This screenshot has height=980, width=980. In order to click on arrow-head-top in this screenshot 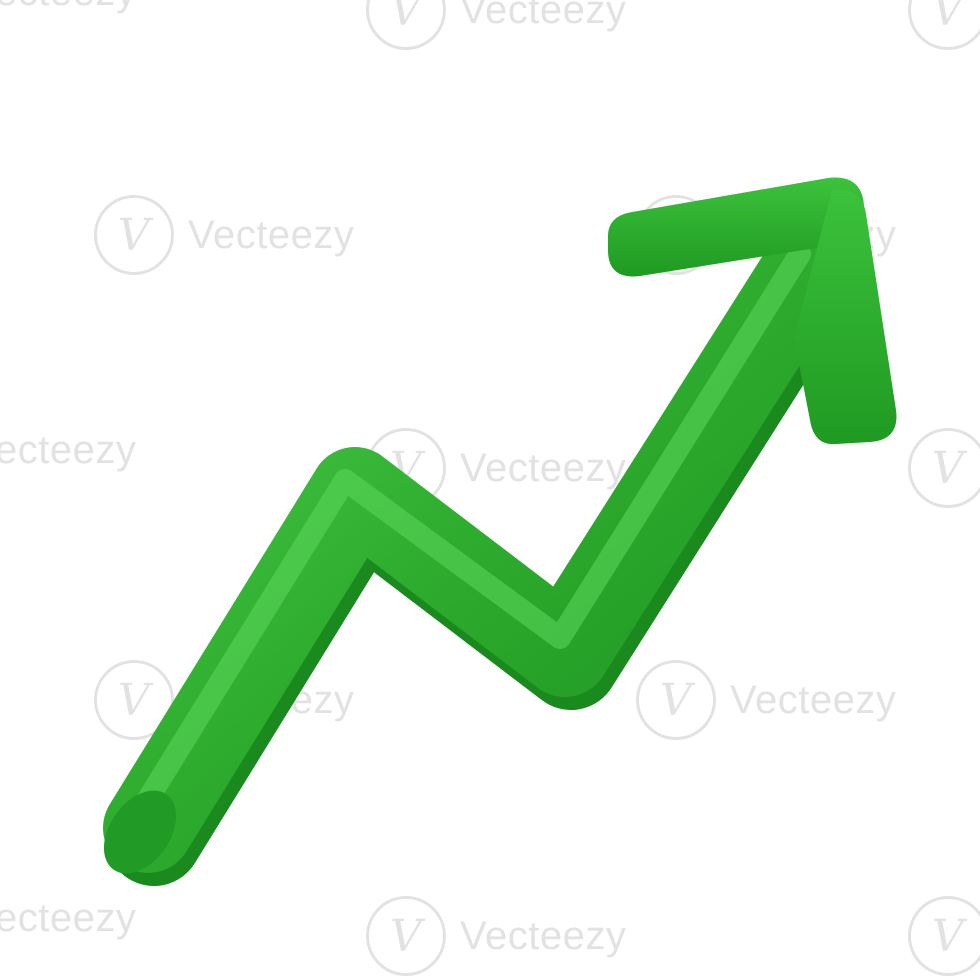, I will do `click(737, 227)`.